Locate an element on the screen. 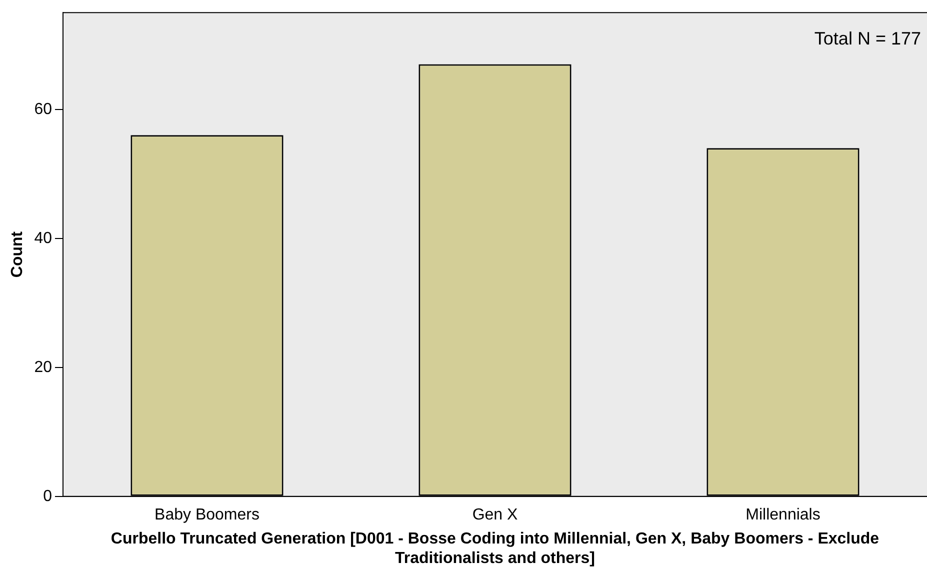 This screenshot has height=576, width=927. annotation: Total N = 177 is located at coordinates (867, 38).